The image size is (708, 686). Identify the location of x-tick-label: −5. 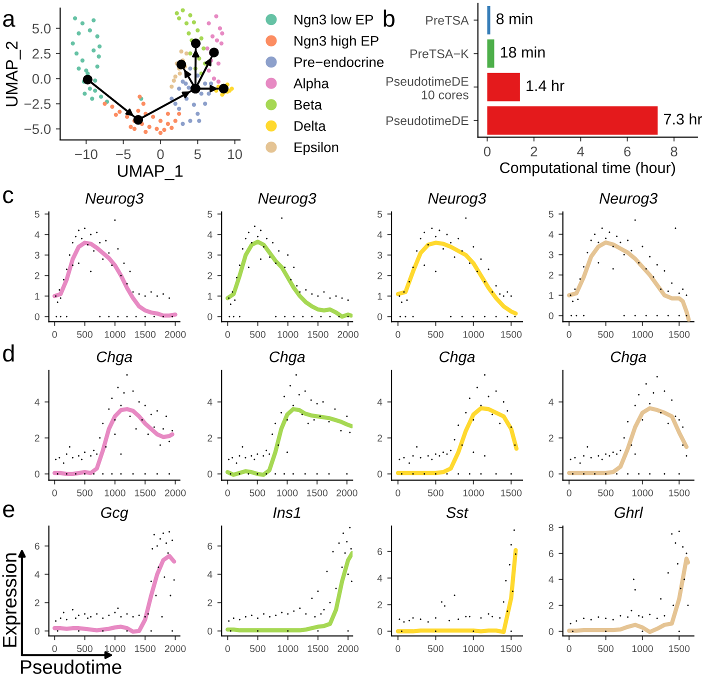
(123, 154).